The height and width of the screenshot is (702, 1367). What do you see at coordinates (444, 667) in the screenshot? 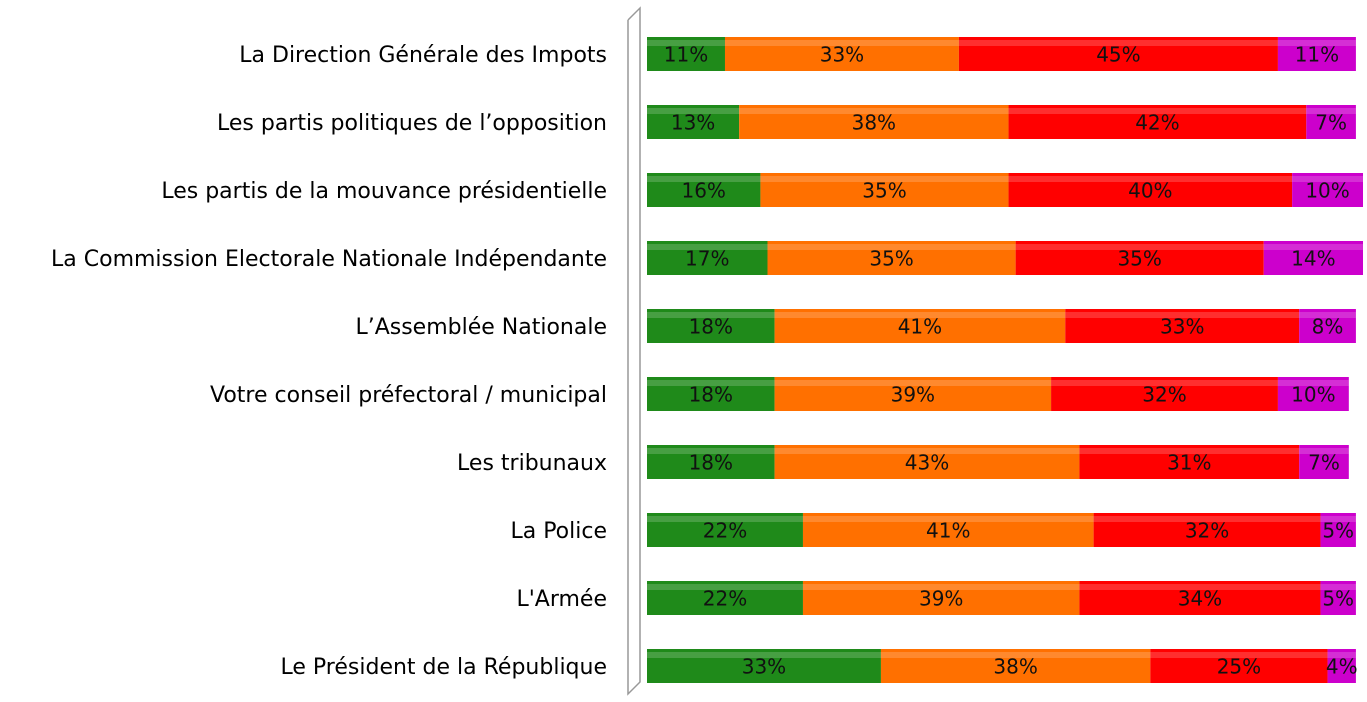
I see `category-label: Le Président de la République` at bounding box center [444, 667].